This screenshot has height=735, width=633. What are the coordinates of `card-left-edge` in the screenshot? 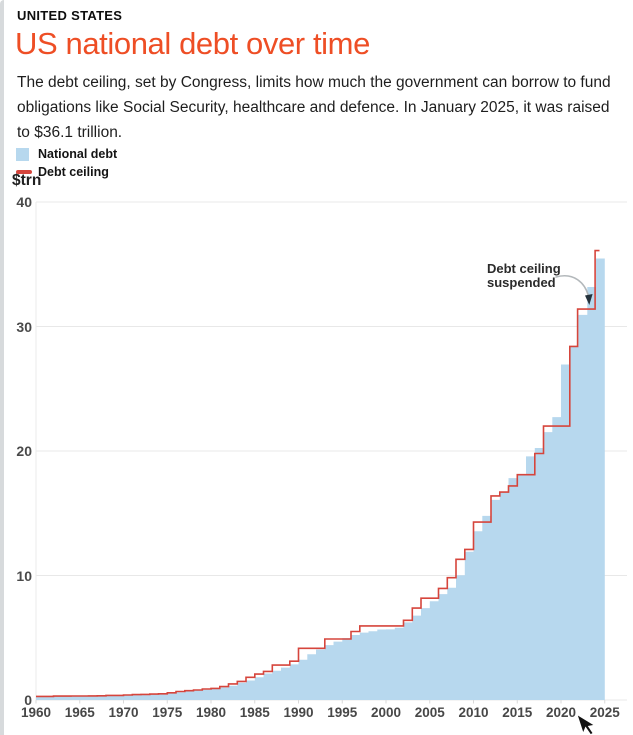 It's located at (2, 367).